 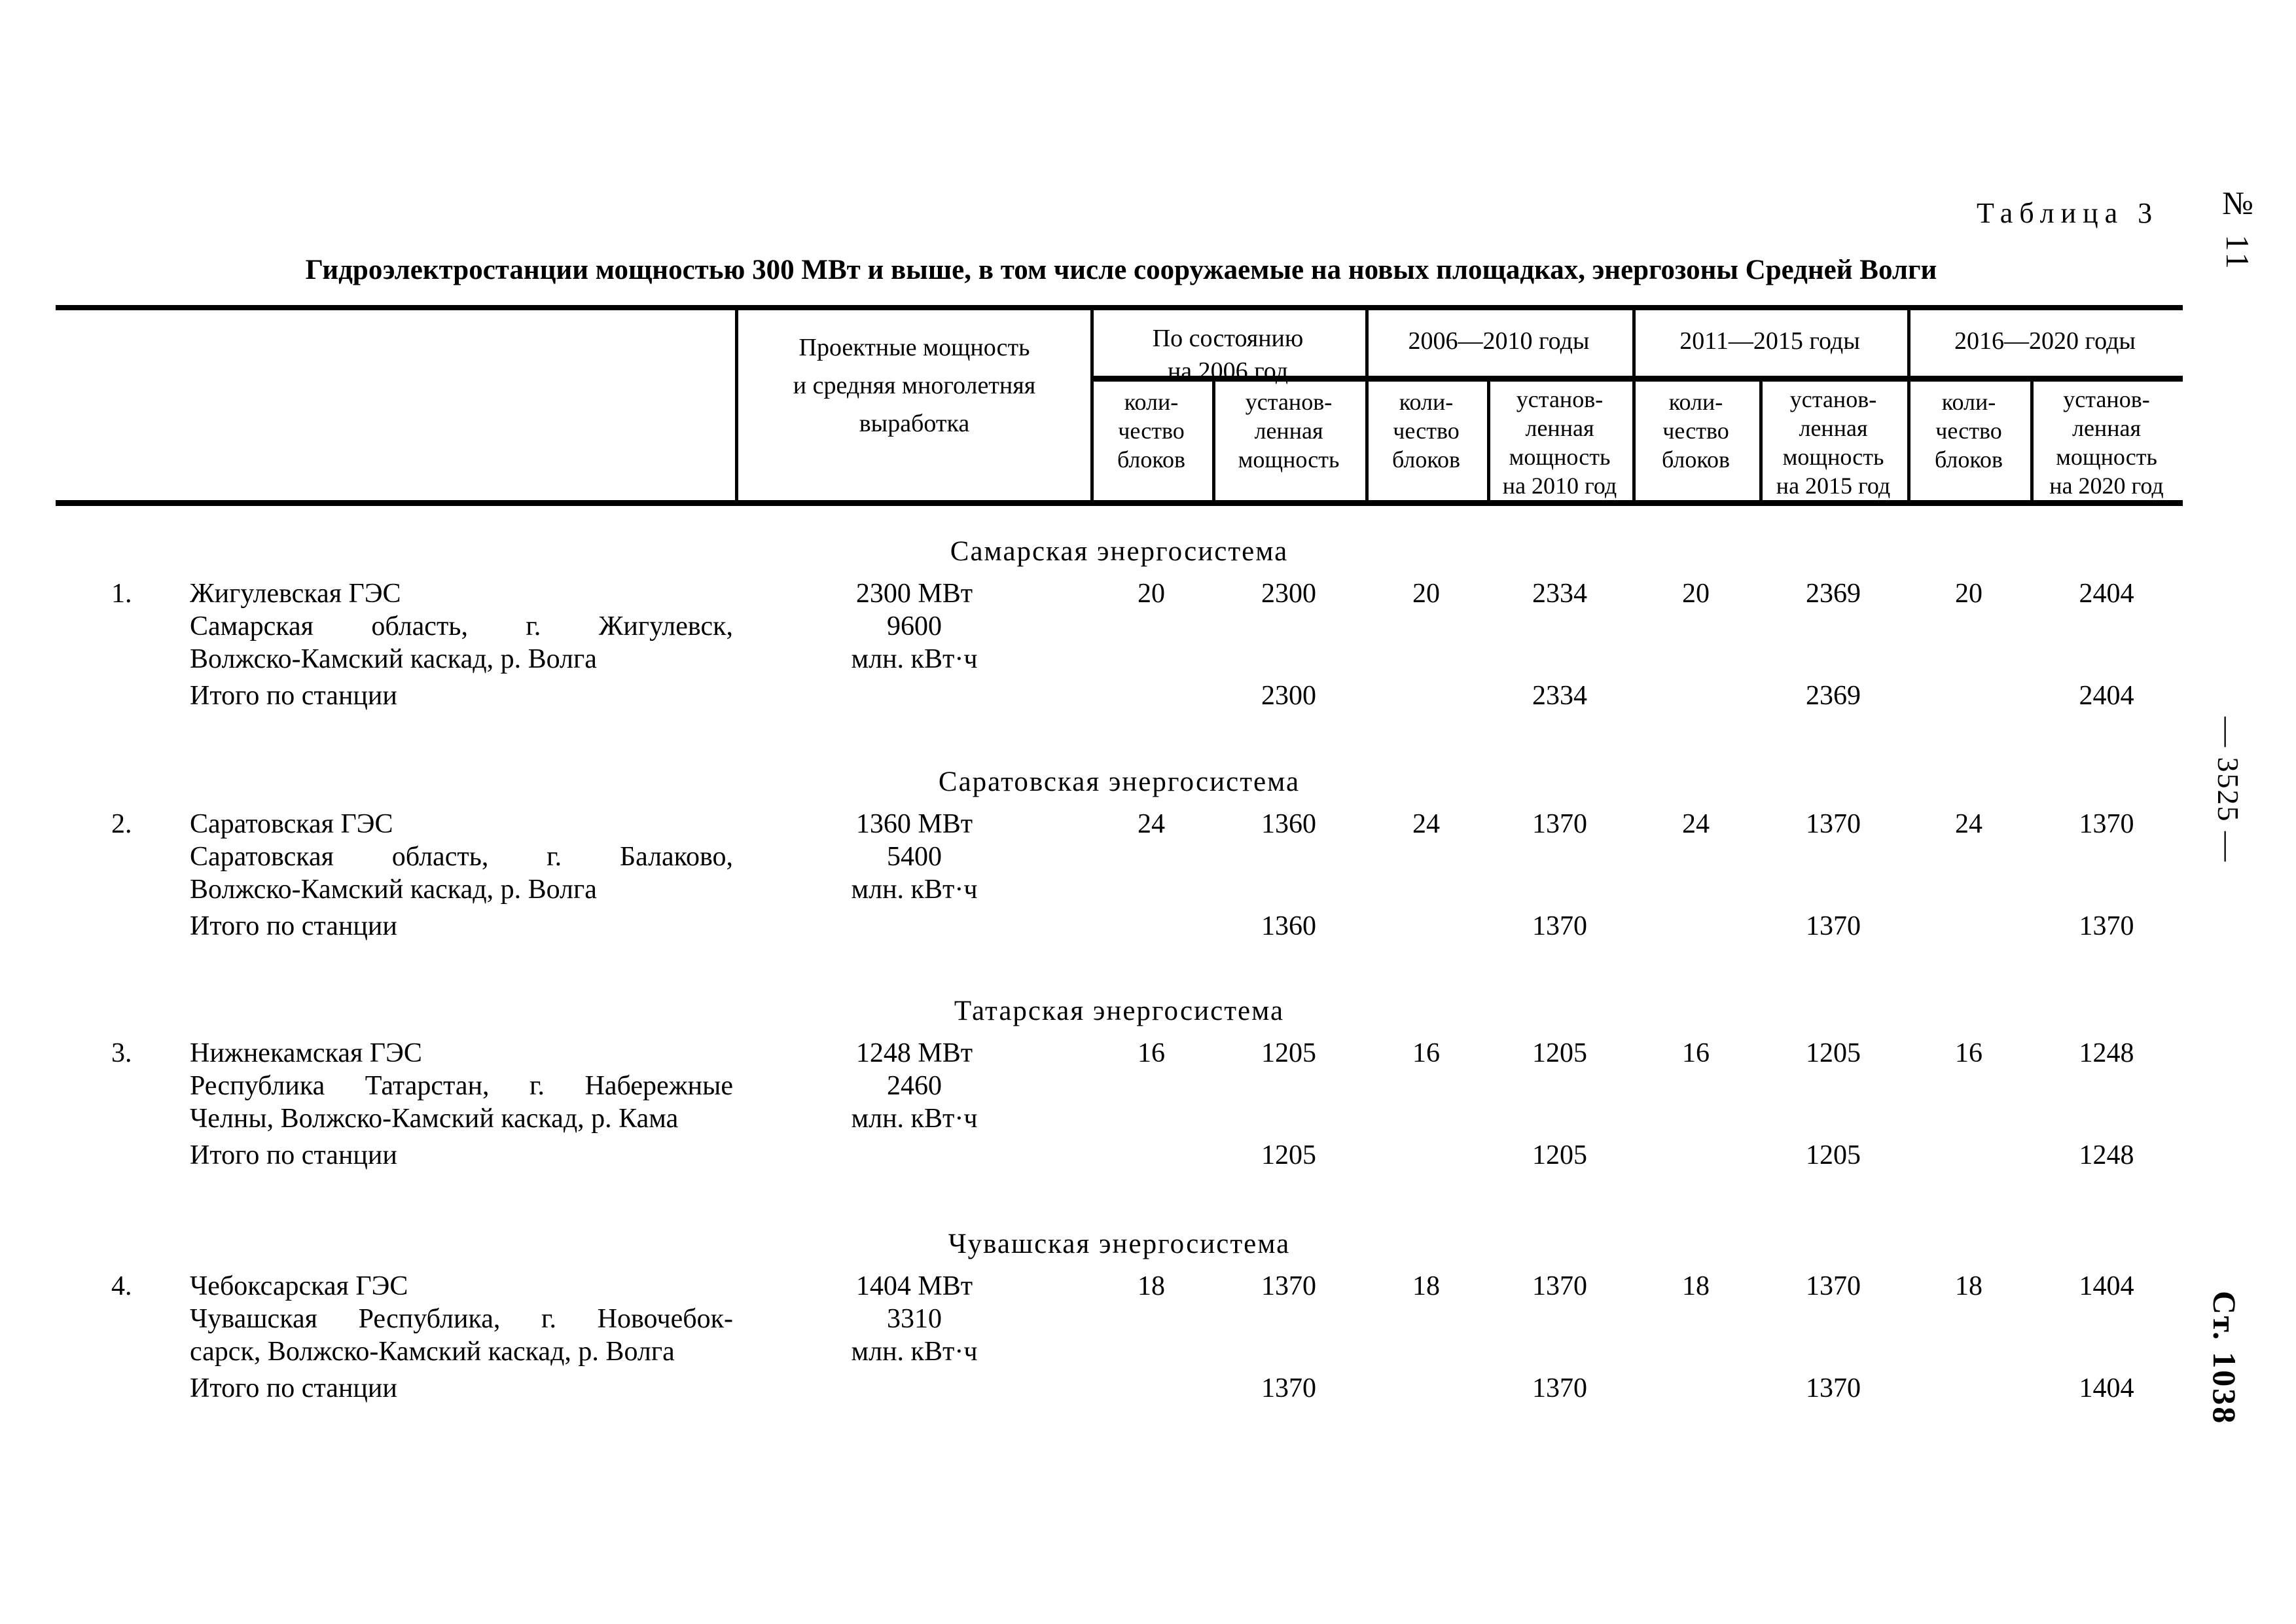 What do you see at coordinates (295, 594) in the screenshot?
I see `station-name-line: Жигулевская ГЭС` at bounding box center [295, 594].